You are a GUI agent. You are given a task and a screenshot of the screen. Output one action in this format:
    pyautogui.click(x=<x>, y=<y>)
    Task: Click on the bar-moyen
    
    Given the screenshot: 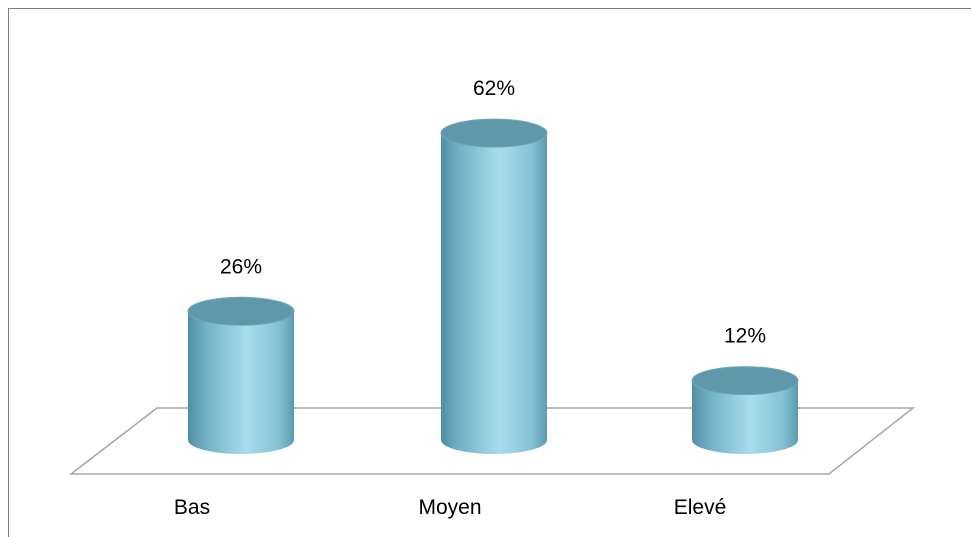 What is the action you would take?
    pyautogui.click(x=494, y=286)
    